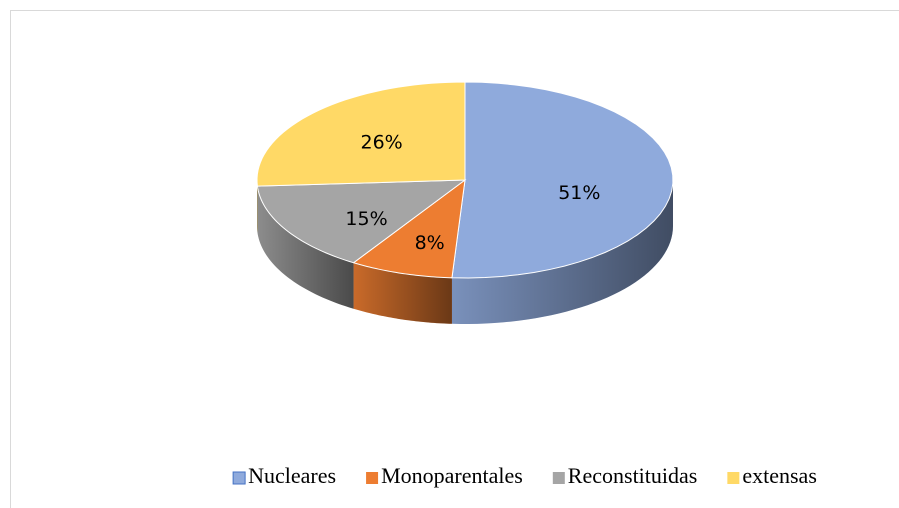 The image size is (899, 508). I want to click on legend-label: extensas, so click(779, 475).